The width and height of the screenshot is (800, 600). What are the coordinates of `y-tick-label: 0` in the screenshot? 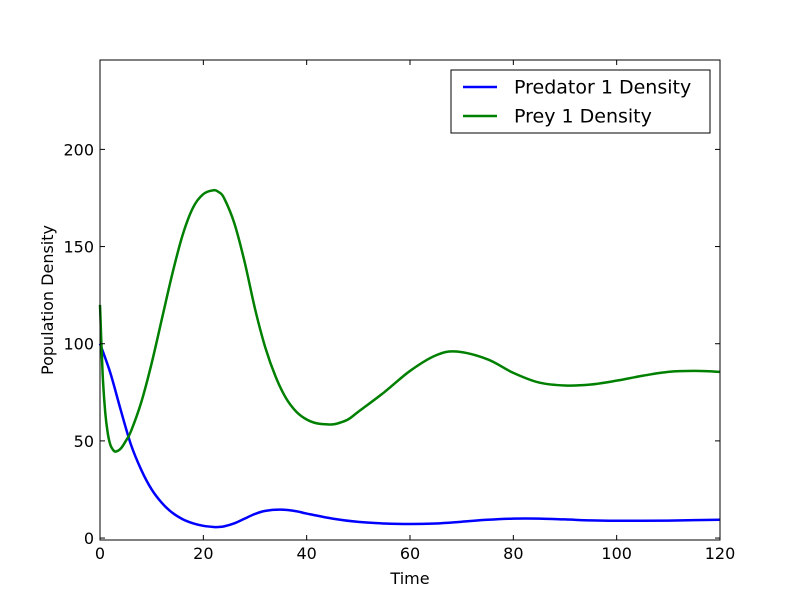 It's located at (89, 538).